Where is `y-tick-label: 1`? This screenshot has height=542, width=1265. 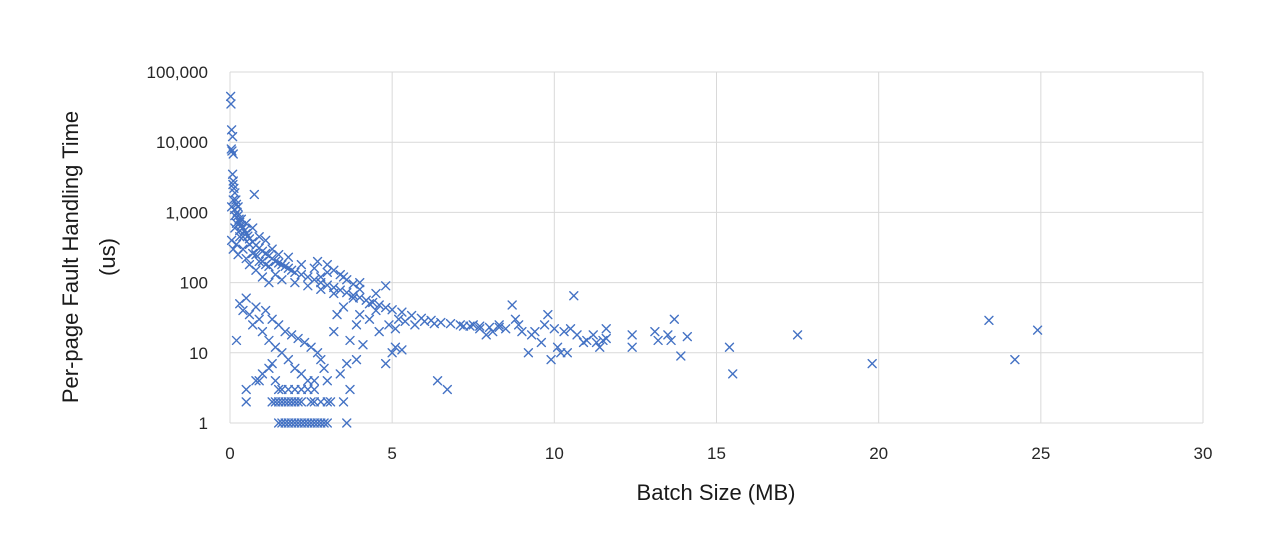
y-tick-label: 1 is located at coordinates (203, 423).